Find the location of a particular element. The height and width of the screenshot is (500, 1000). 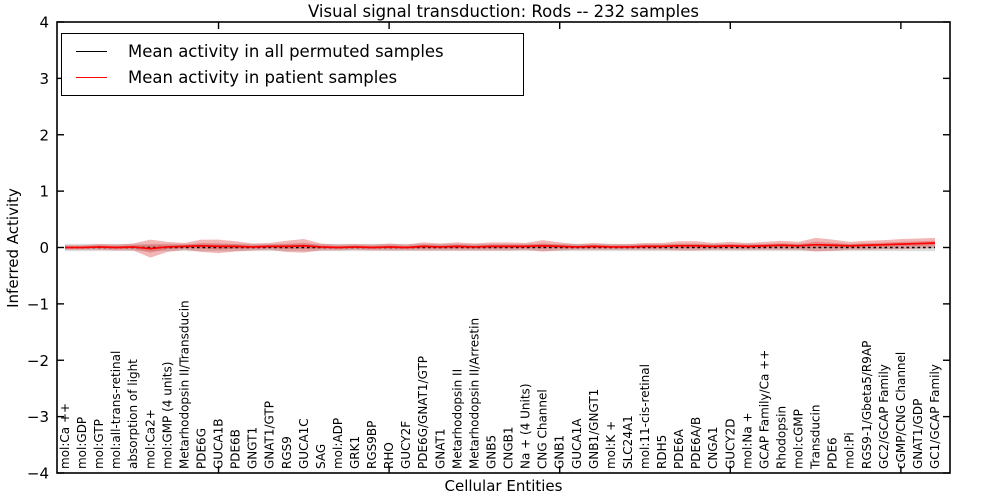

y-tick-label: −4 is located at coordinates (38, 474).